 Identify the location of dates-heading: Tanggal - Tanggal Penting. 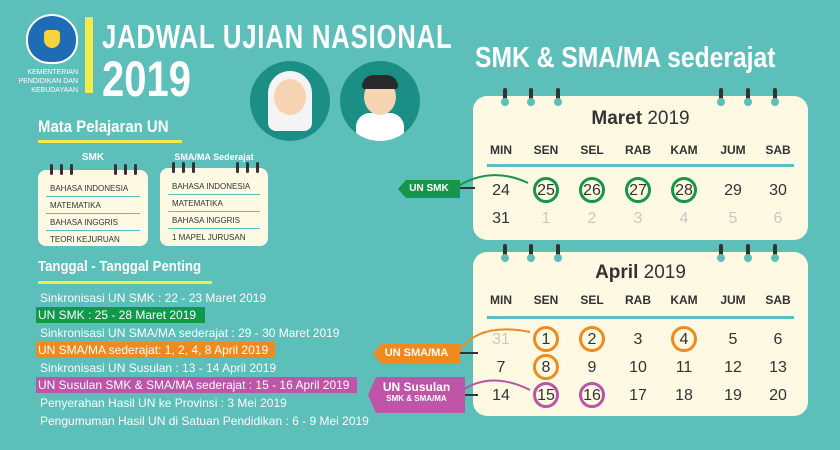
(120, 266).